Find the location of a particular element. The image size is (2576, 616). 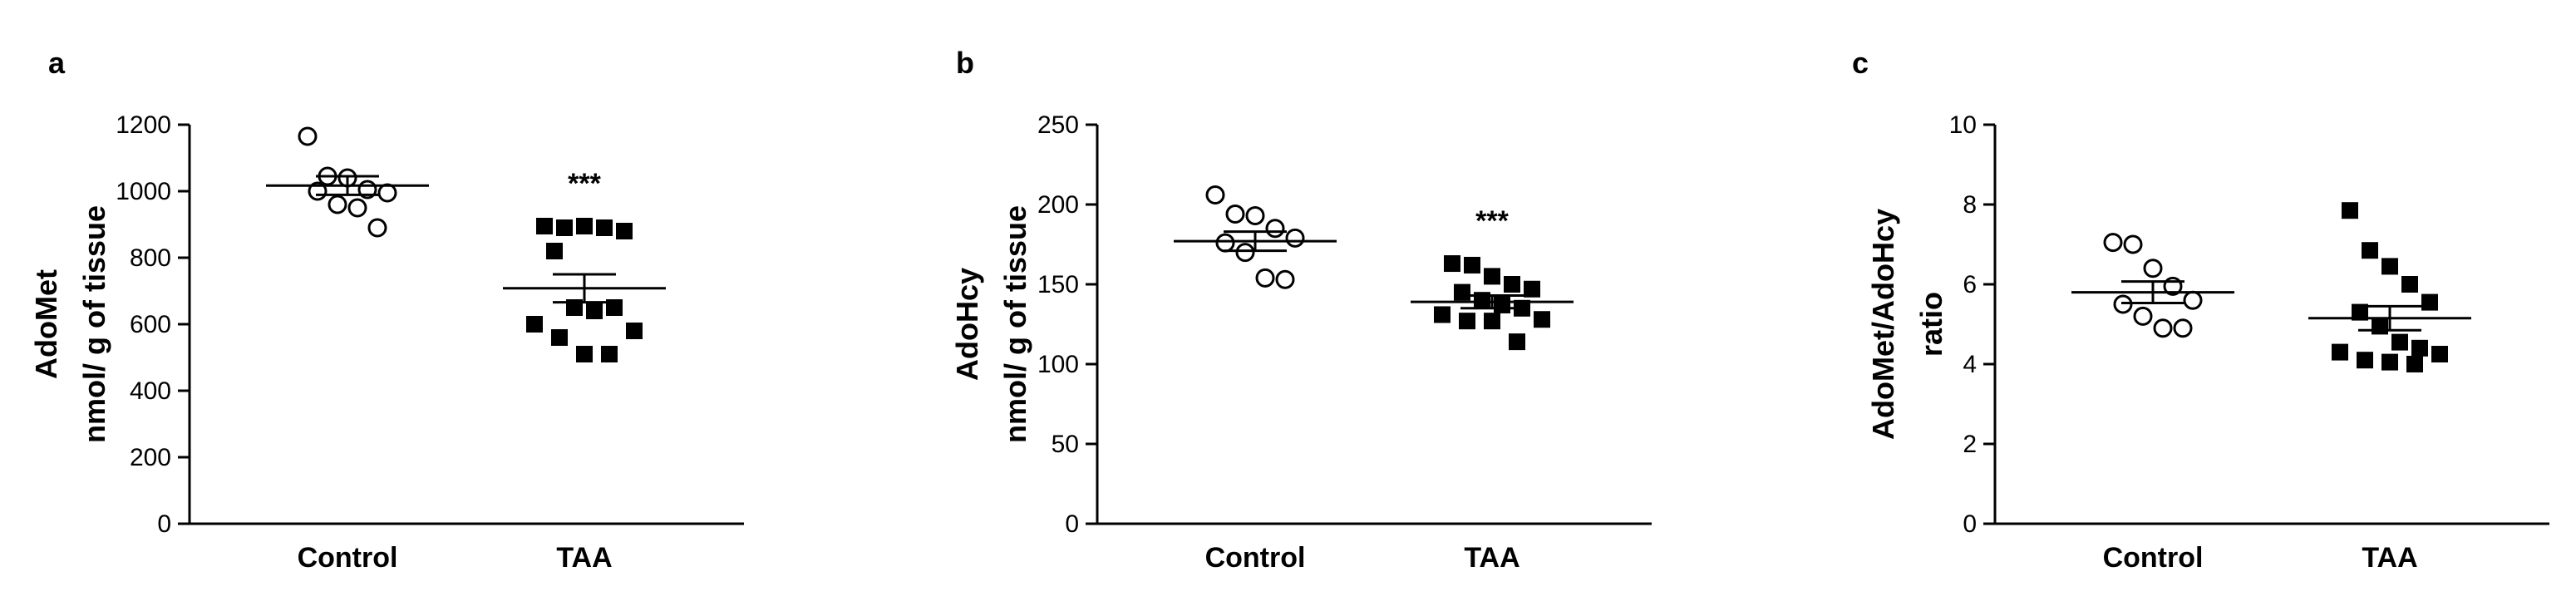

y-tick-label: 150 is located at coordinates (1058, 284).